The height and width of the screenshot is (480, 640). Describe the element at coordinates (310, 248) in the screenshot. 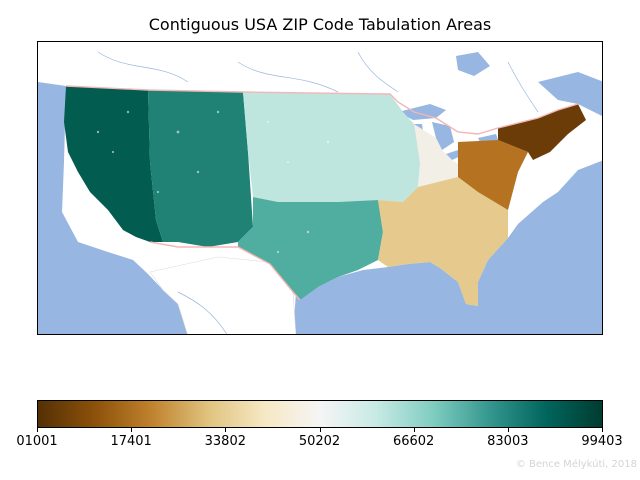

I see `region-south-central` at that location.